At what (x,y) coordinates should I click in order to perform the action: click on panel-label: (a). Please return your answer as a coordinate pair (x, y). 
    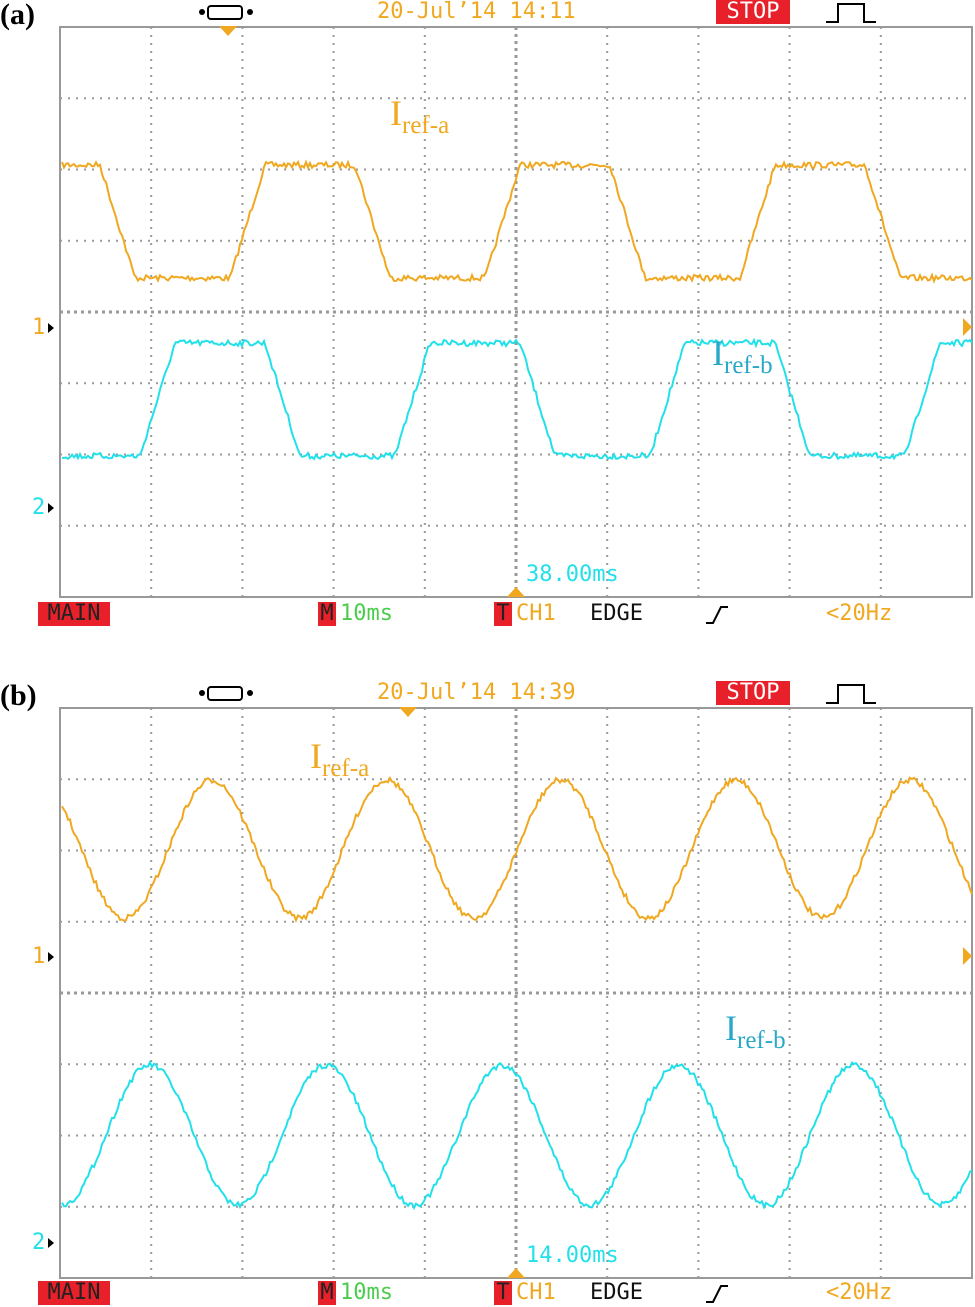
    Looking at the image, I should click on (17, 15).